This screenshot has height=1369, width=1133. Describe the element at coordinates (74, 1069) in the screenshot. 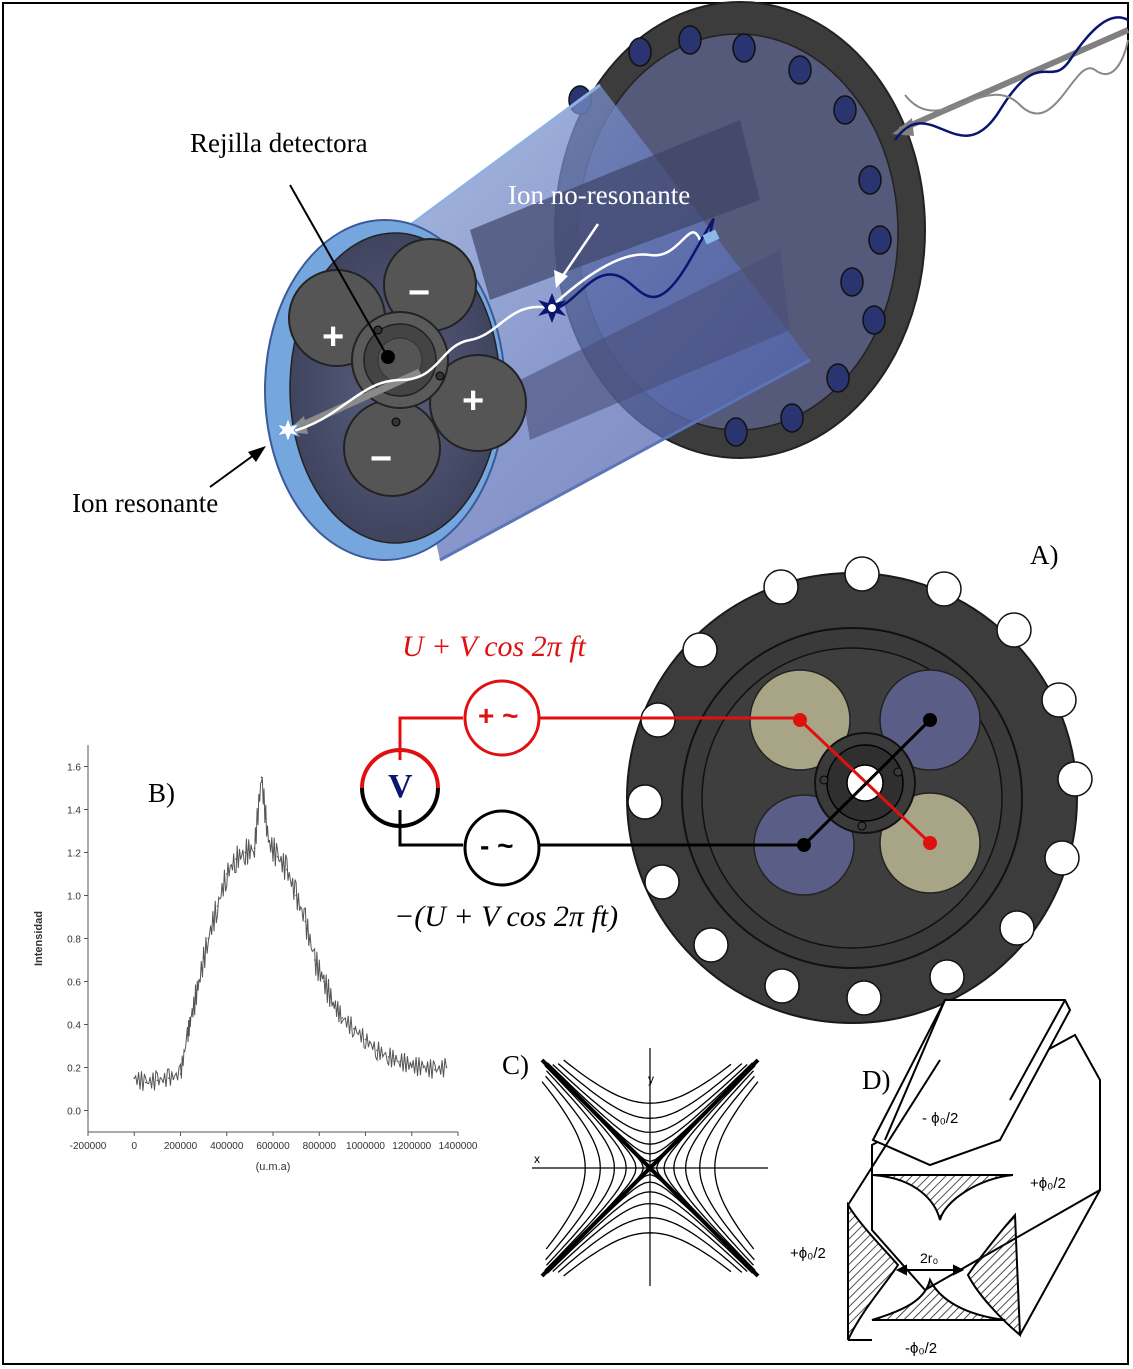

I see `chart-y-tick-label: 0.2` at that location.